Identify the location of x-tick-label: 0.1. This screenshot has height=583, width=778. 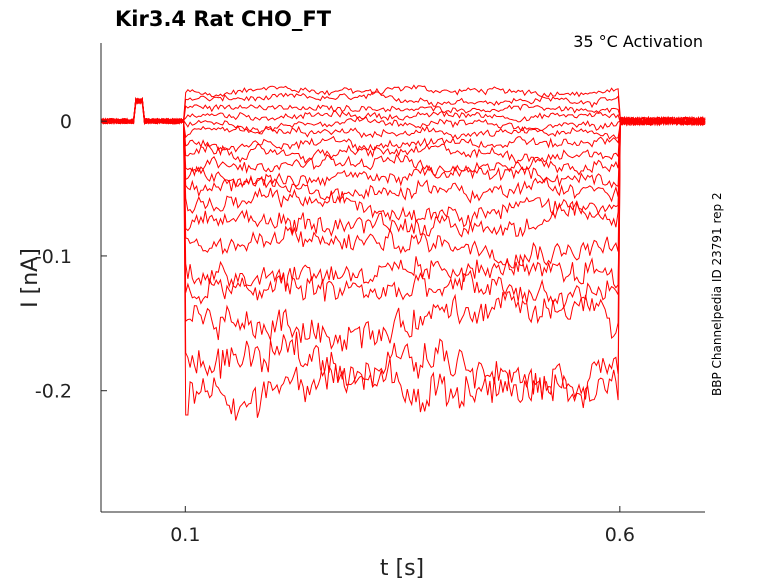
(185, 535).